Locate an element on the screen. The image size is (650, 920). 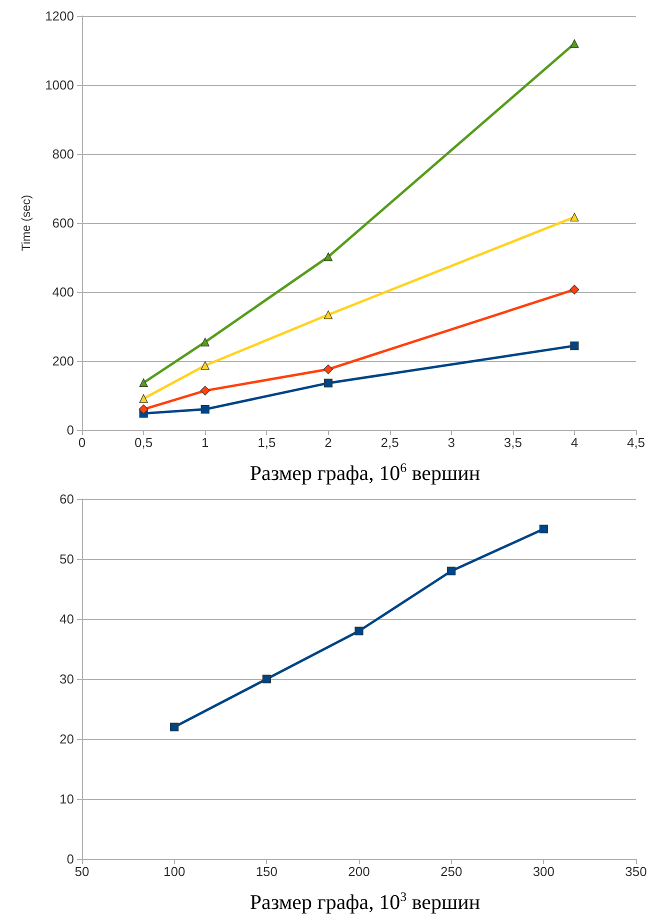
x-tick-label: 4 is located at coordinates (574, 442).